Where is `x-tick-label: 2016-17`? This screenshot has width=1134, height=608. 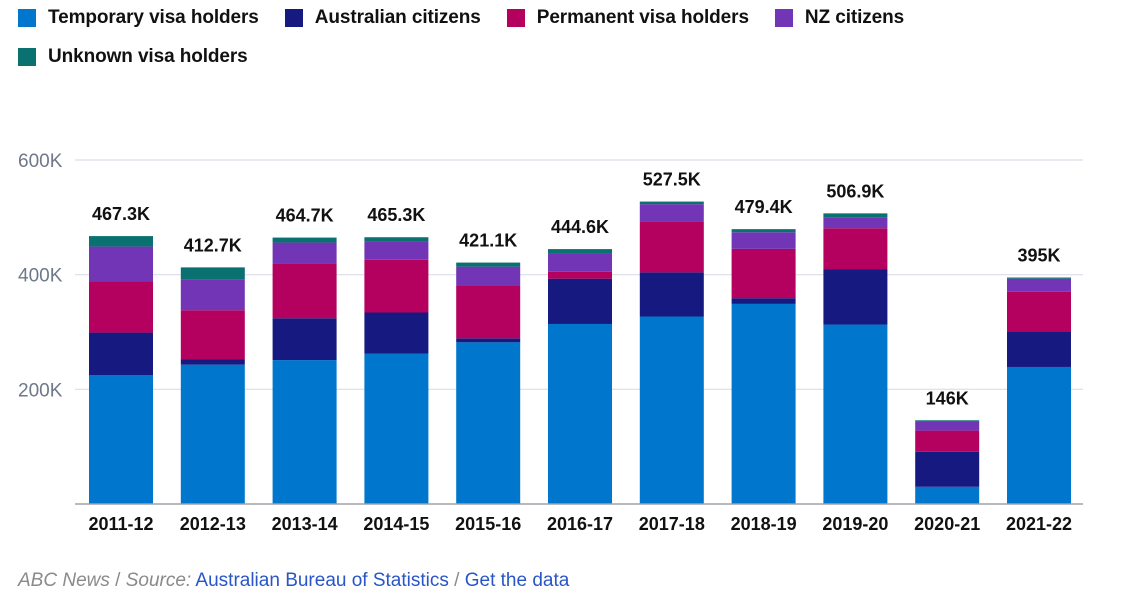 x-tick-label: 2016-17 is located at coordinates (580, 524).